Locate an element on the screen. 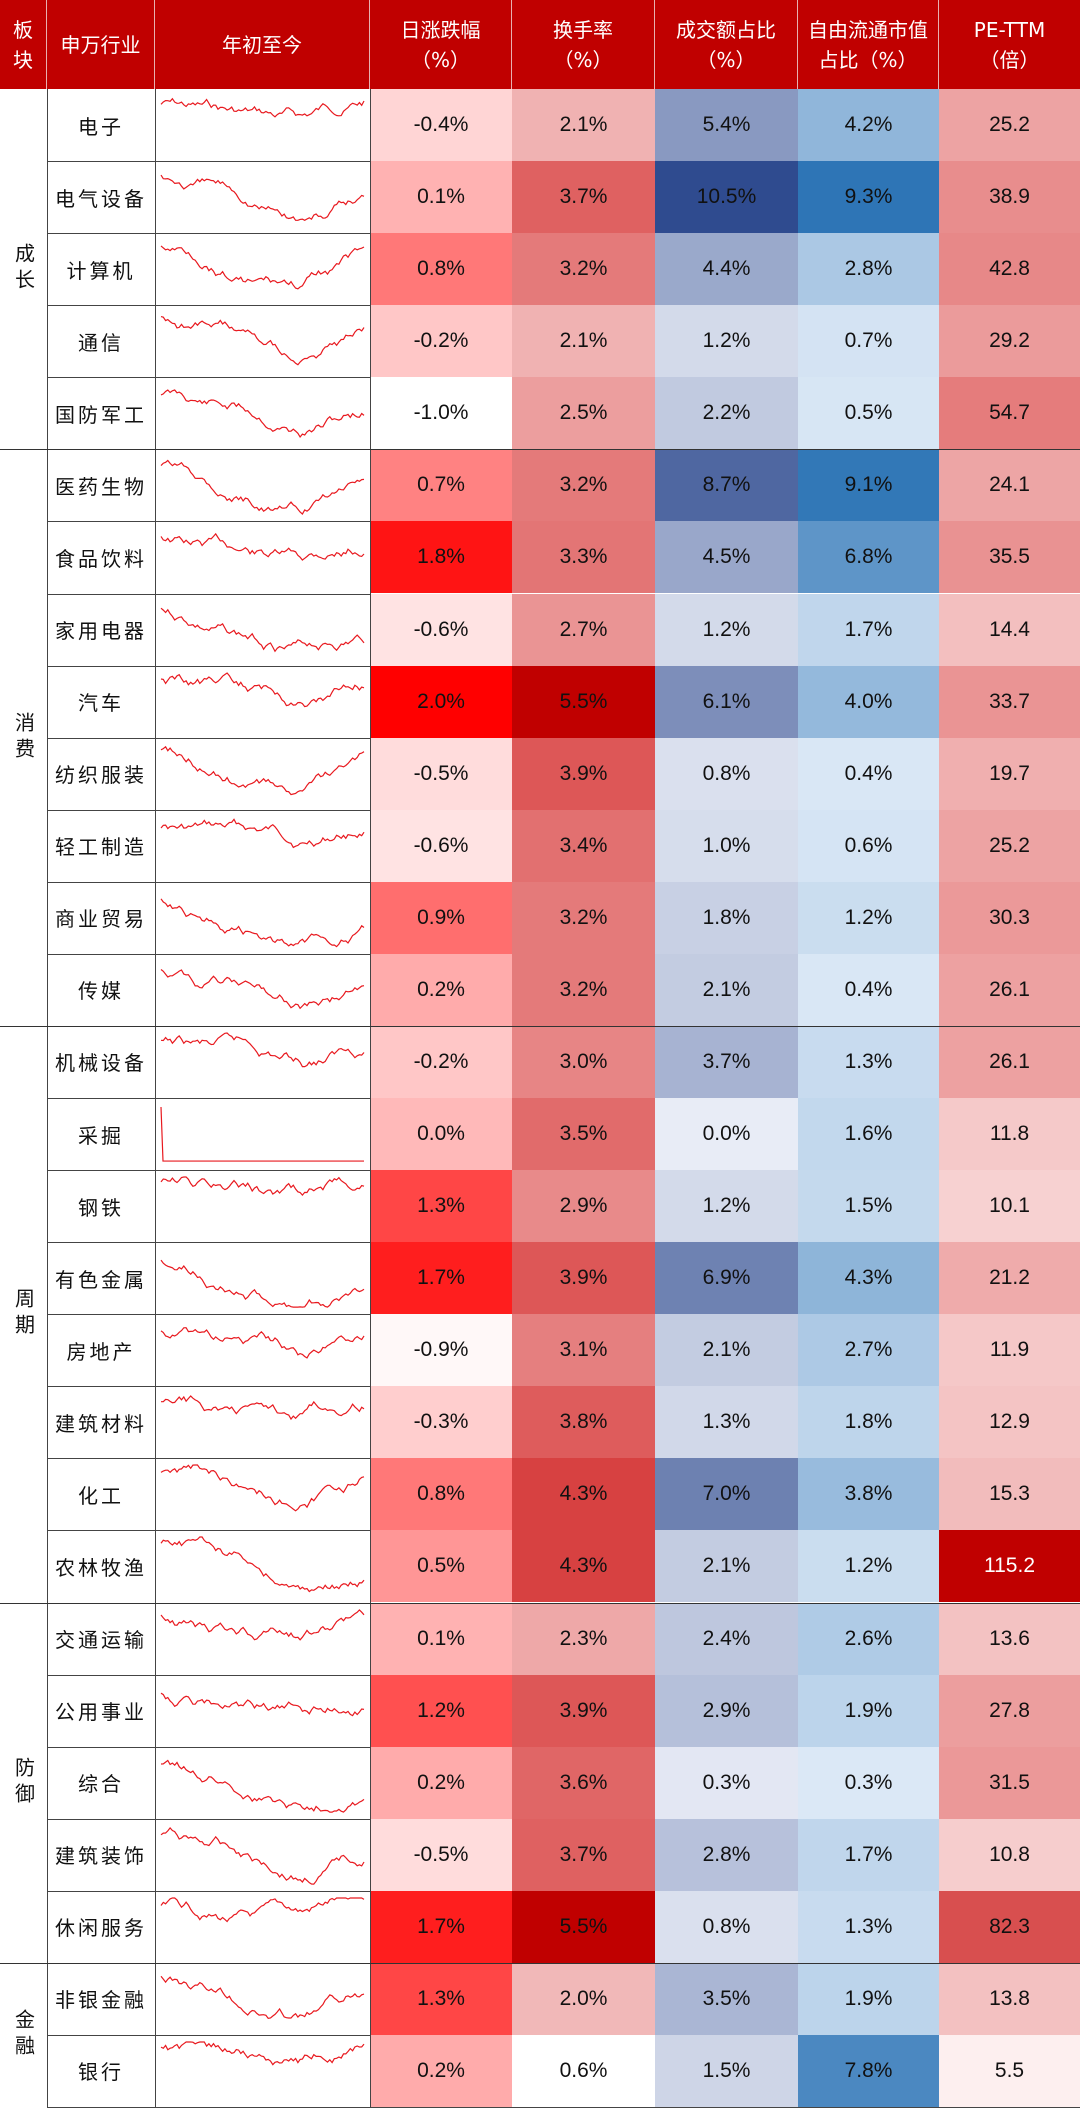  turnover-value: 2.7% is located at coordinates (583, 629).